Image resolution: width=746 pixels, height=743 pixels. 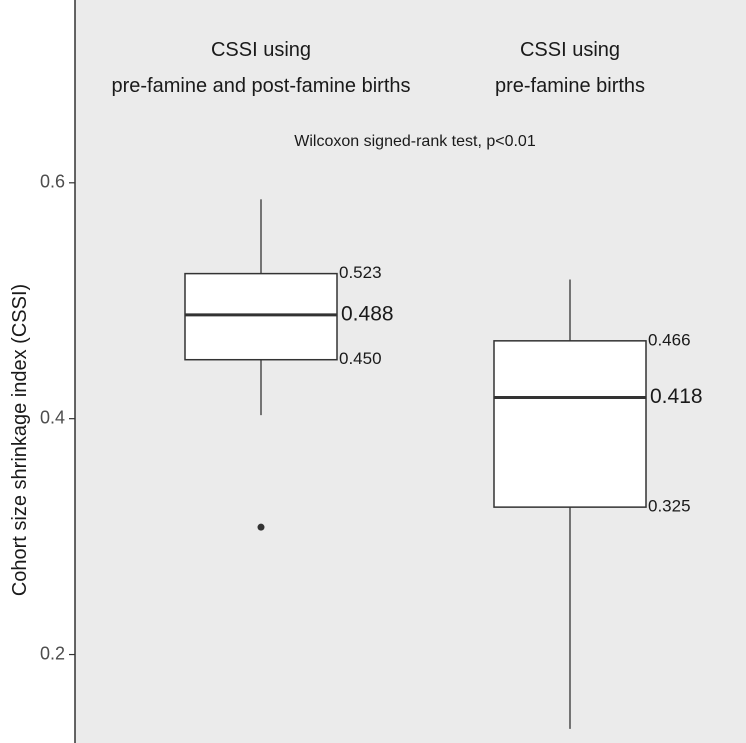 I want to click on group-1-median-label: 0.488, so click(x=367, y=313).